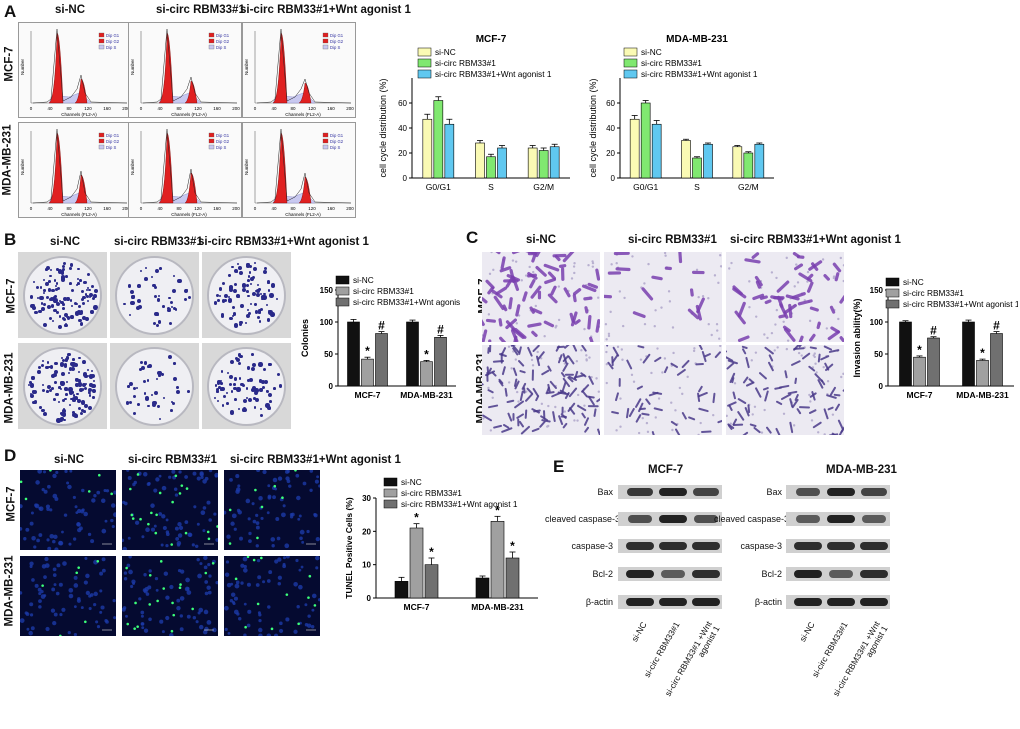 The width and height of the screenshot is (1020, 729). What do you see at coordinates (785, 297) in the screenshot?
I see `transwell-cells` at bounding box center [785, 297].